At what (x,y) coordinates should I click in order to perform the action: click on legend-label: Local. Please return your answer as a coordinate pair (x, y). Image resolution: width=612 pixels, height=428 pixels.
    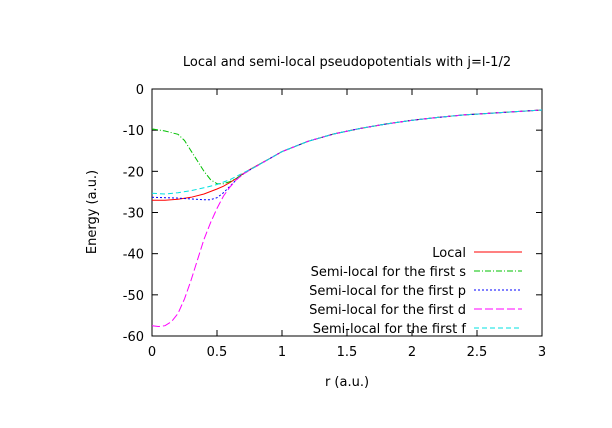
    Looking at the image, I should click on (449, 253).